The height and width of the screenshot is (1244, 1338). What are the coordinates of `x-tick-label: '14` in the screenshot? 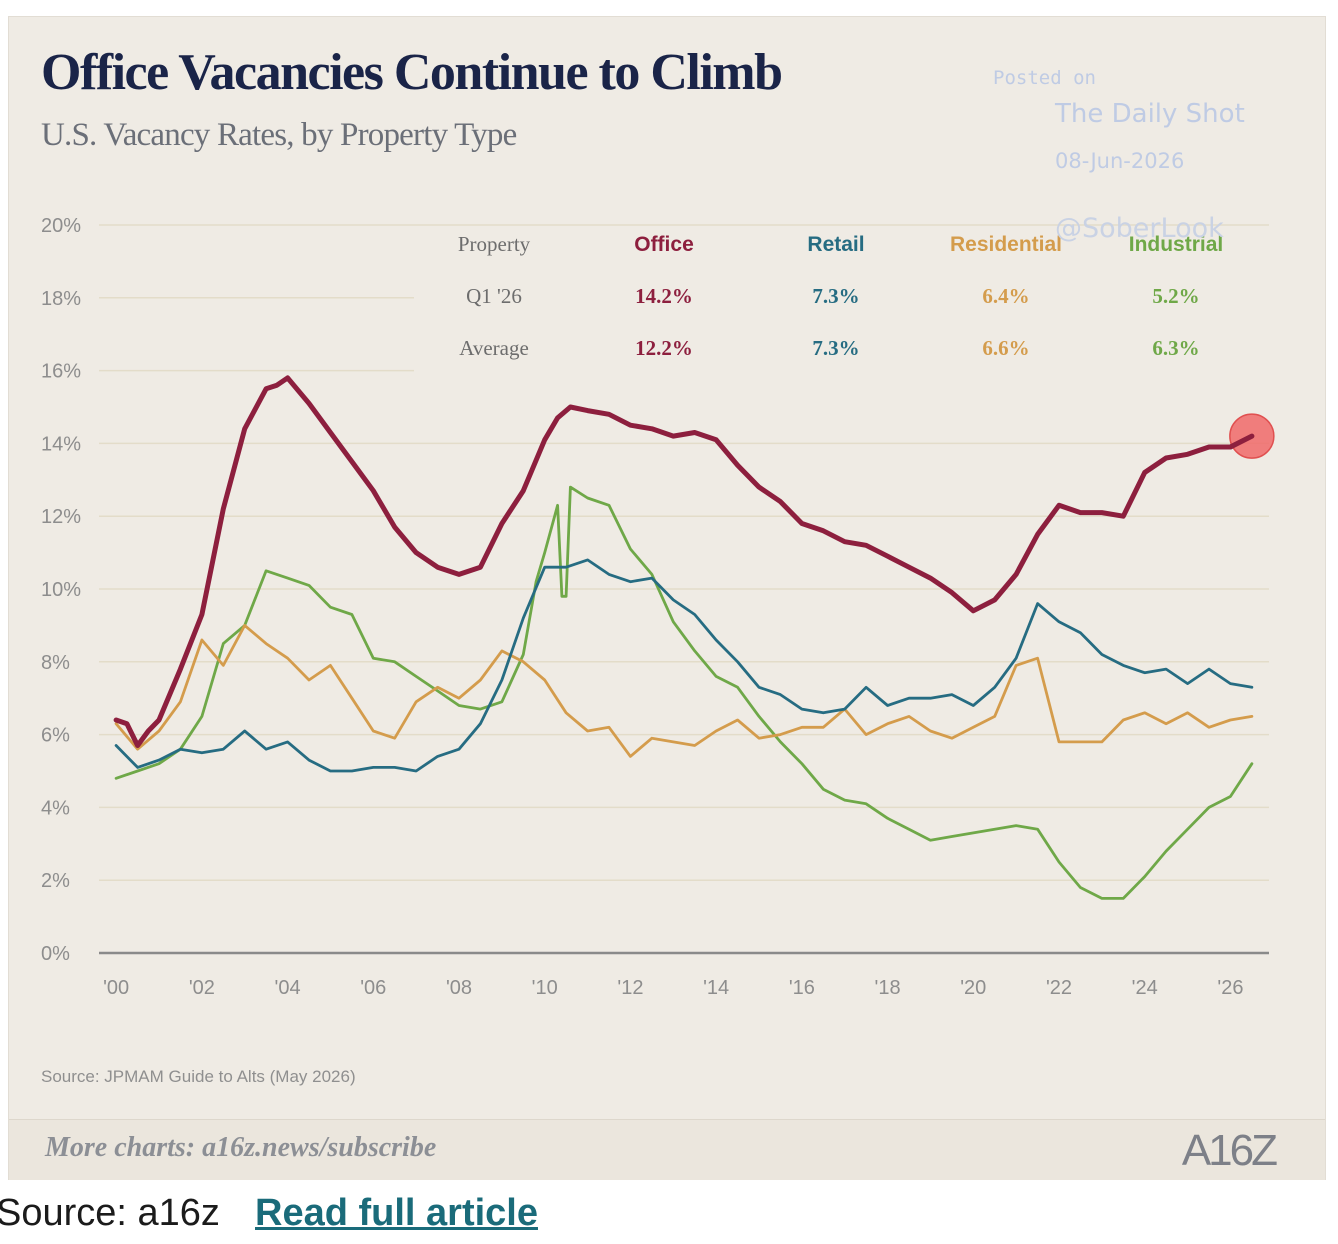 It's located at (716, 988).